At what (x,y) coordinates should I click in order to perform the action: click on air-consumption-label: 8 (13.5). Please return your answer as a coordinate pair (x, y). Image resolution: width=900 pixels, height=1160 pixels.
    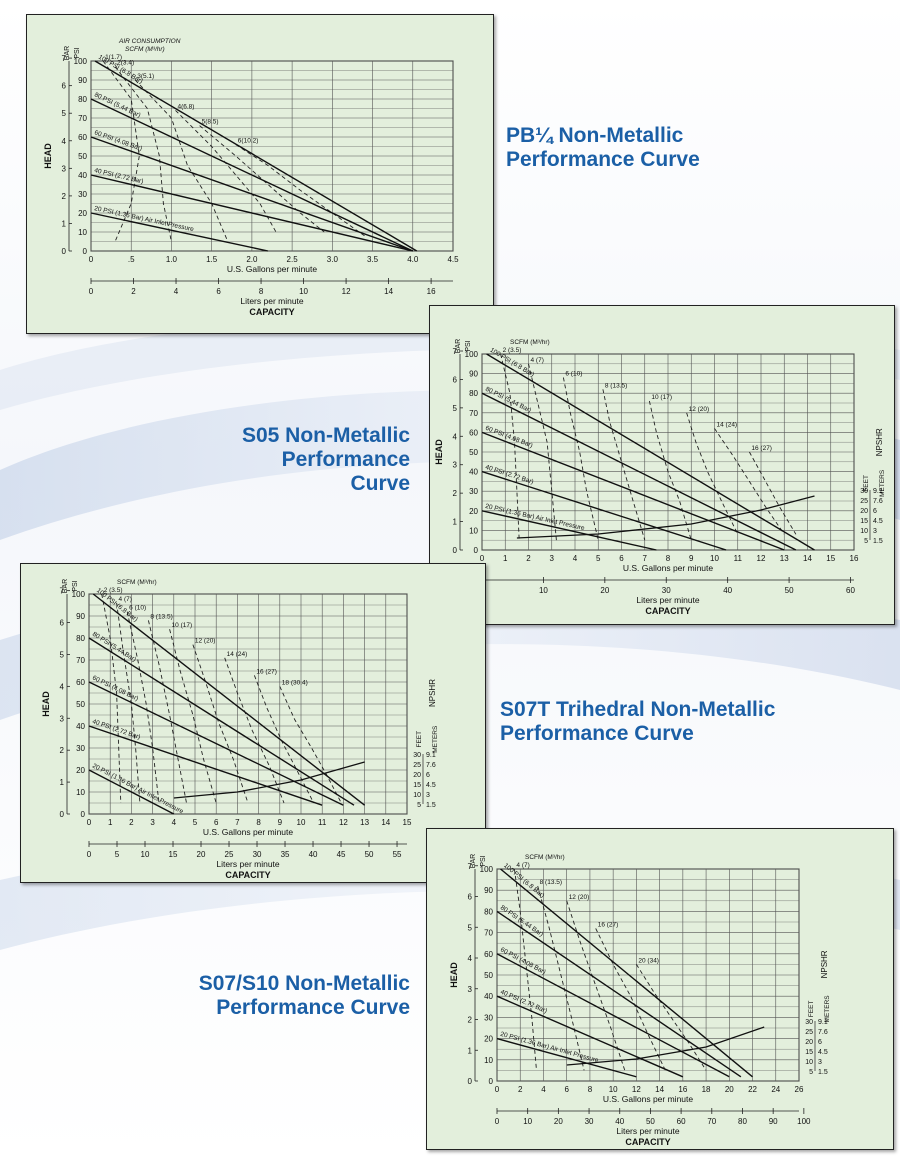
    Looking at the image, I should click on (551, 882).